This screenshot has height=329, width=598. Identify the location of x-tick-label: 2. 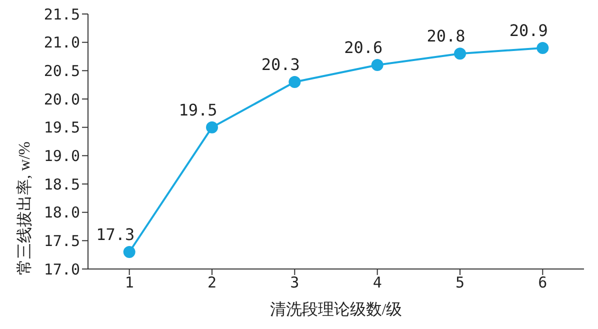
(212, 283).